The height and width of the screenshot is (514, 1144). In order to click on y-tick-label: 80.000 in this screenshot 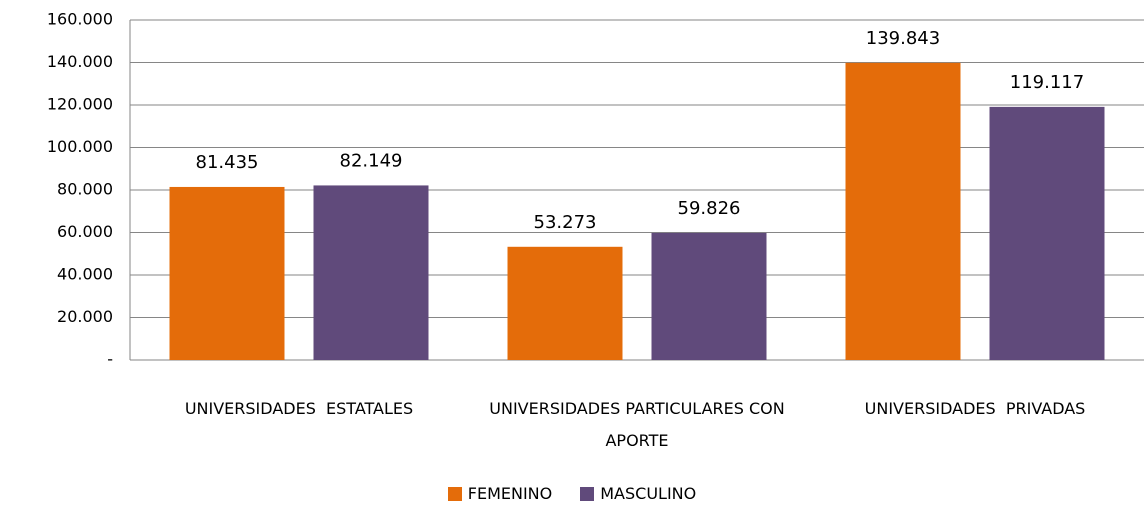, I will do `click(85, 189)`.